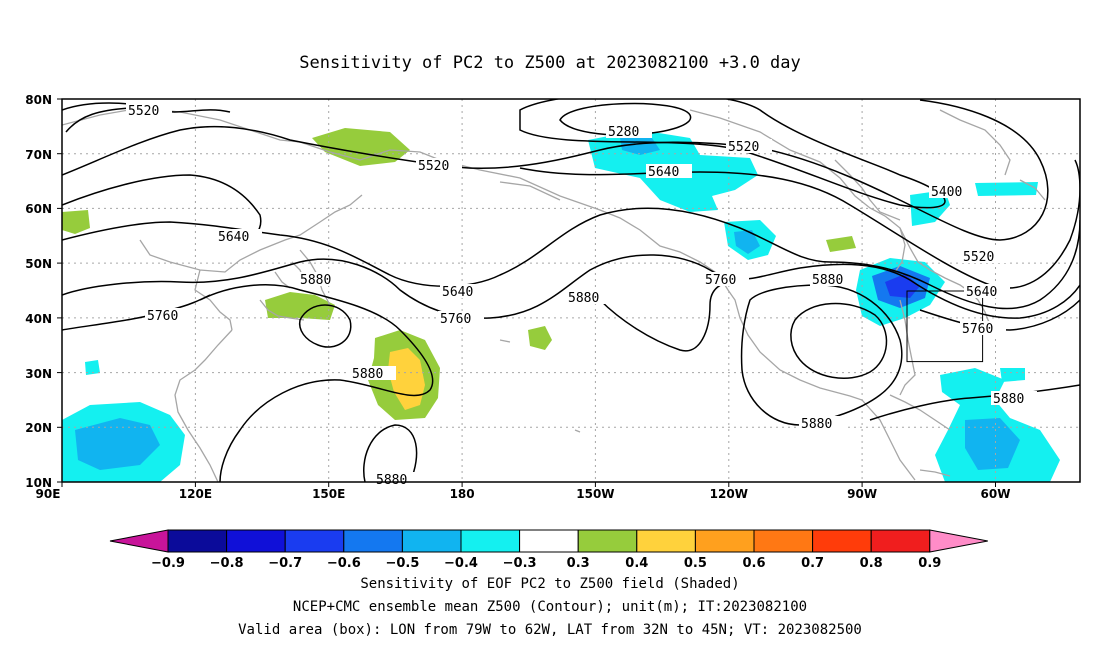 The height and width of the screenshot is (650, 1100). What do you see at coordinates (1006, 189) in the screenshot?
I see `shade-neg-atlantic-north` at bounding box center [1006, 189].